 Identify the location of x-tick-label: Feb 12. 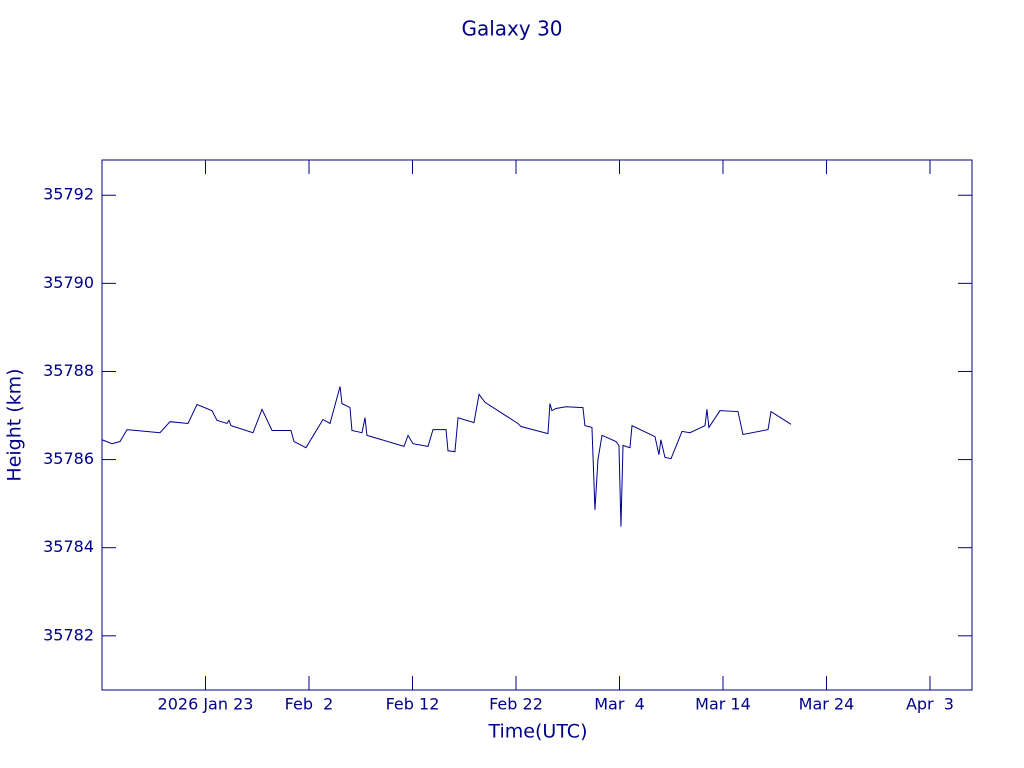
(413, 704).